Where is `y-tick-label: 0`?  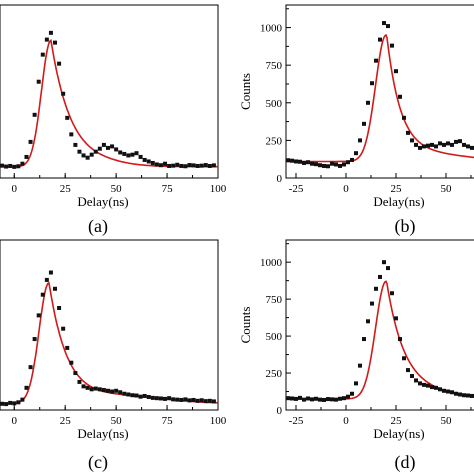
y-tick-label: 0 is located at coordinates (280, 411).